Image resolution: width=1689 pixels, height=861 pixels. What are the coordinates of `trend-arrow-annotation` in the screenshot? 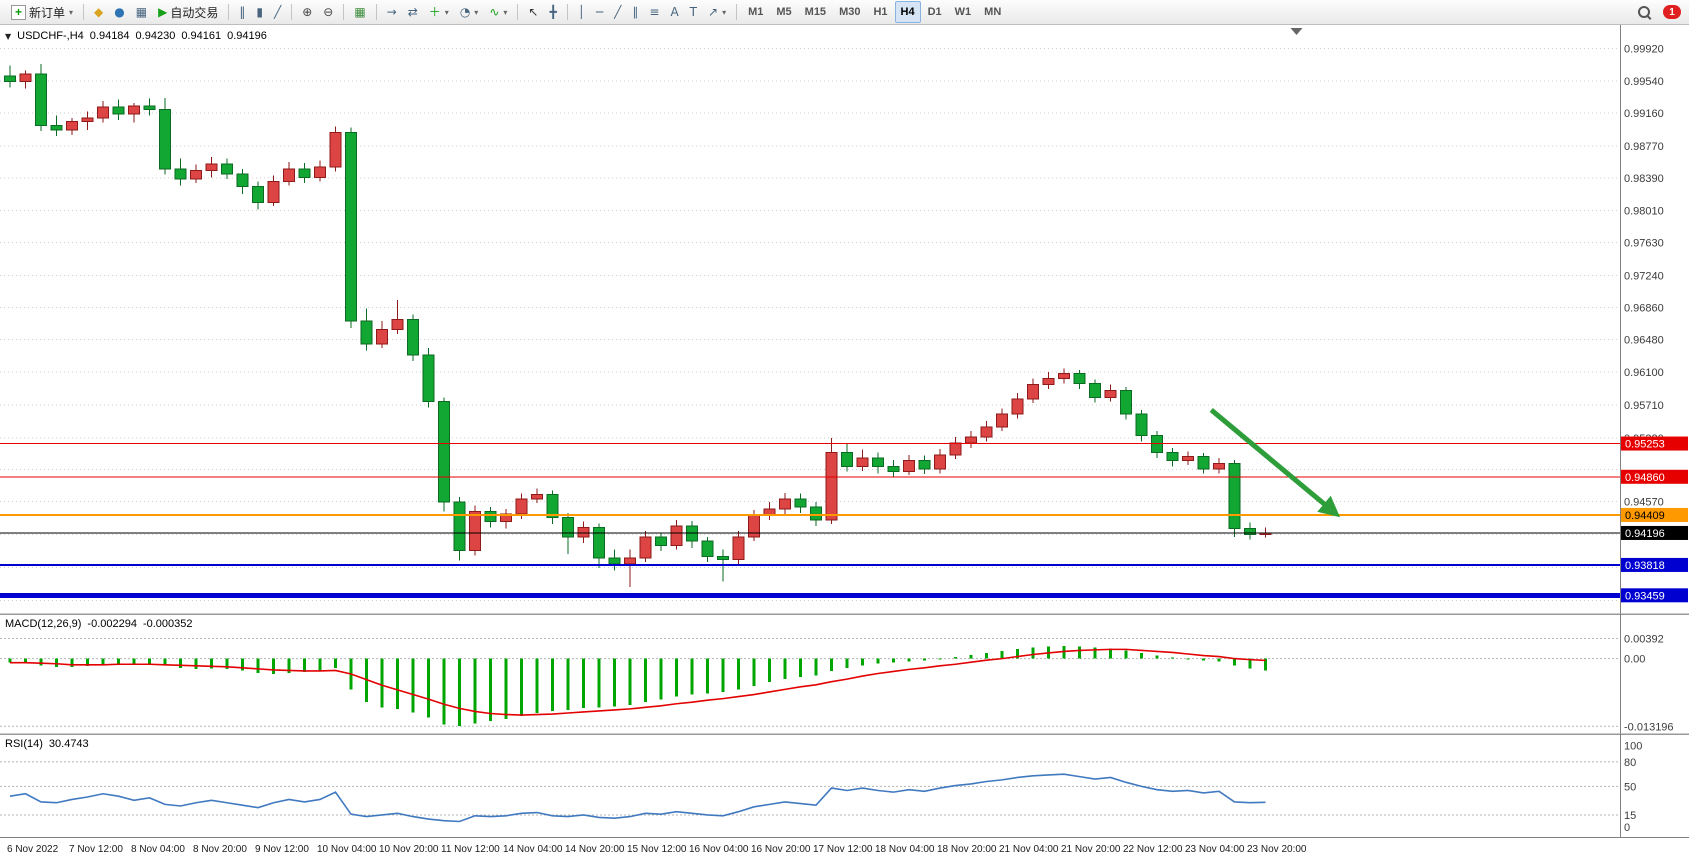 It's located at (1275, 463).